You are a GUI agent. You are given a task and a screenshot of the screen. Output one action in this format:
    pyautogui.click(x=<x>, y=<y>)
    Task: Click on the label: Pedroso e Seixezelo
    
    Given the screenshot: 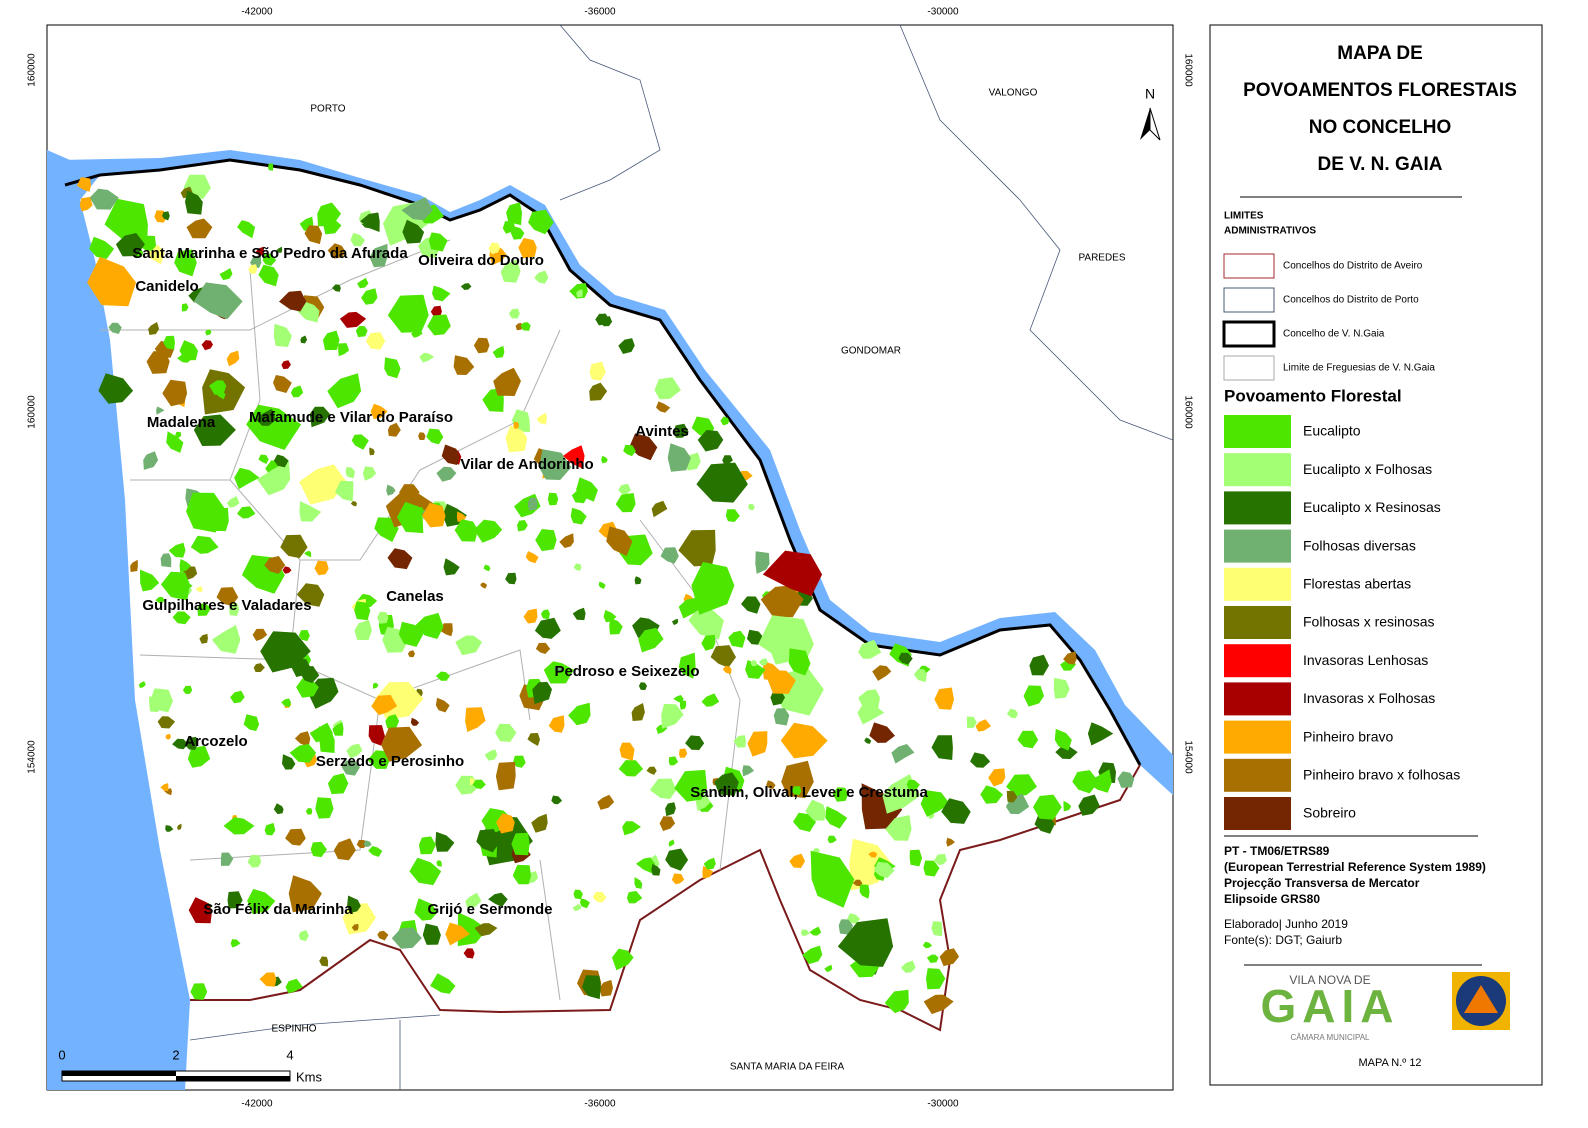 What is the action you would take?
    pyautogui.click(x=626, y=671)
    